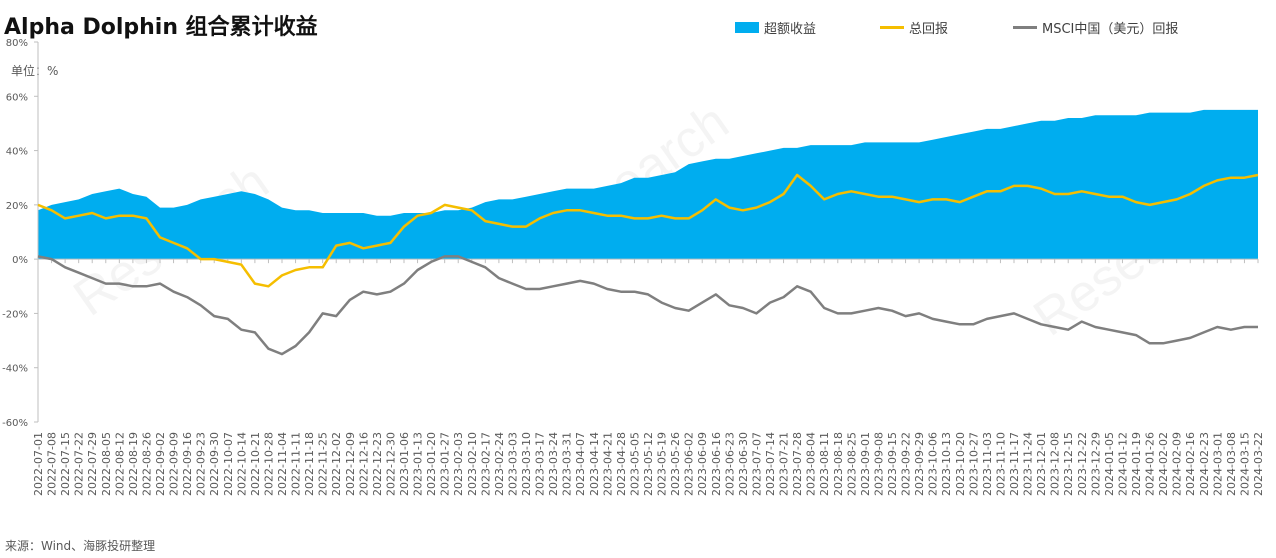 Image resolution: width=1276 pixels, height=558 pixels. I want to click on legend-total-label: 总回报, so click(929, 29).